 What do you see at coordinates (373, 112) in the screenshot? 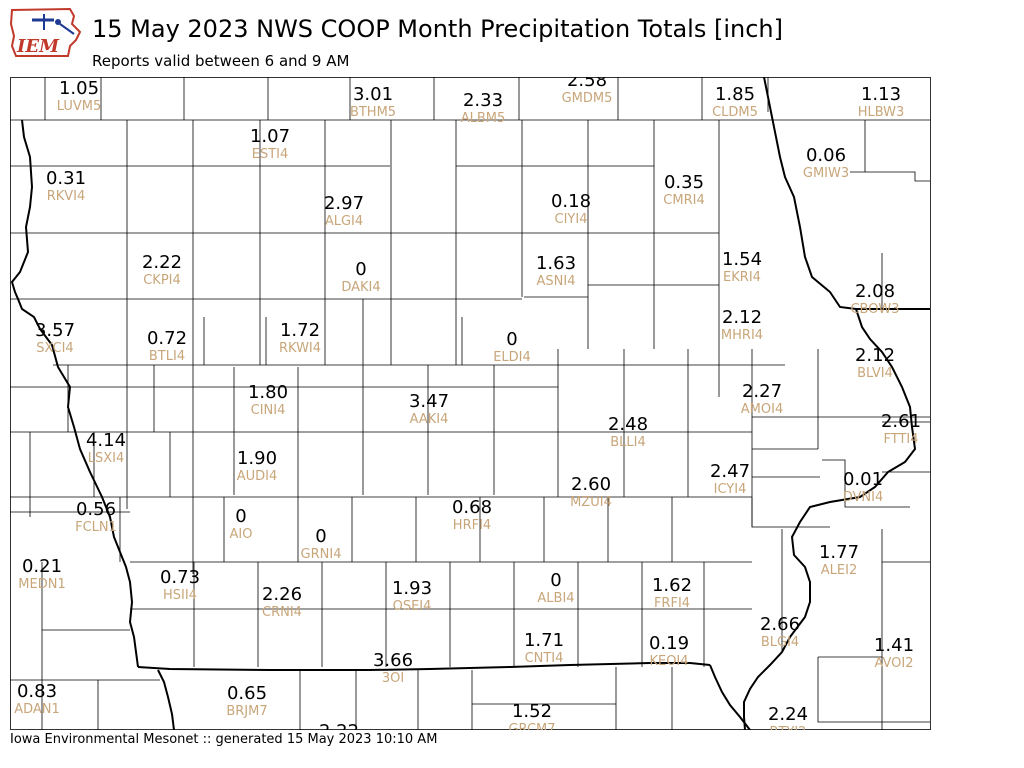
I see `station-id: BTHM5` at bounding box center [373, 112].